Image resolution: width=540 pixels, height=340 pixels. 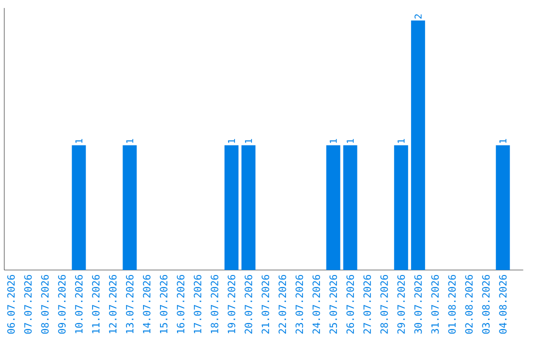 I want to click on x-tick-label: 13.07.2026, so click(x=130, y=304).